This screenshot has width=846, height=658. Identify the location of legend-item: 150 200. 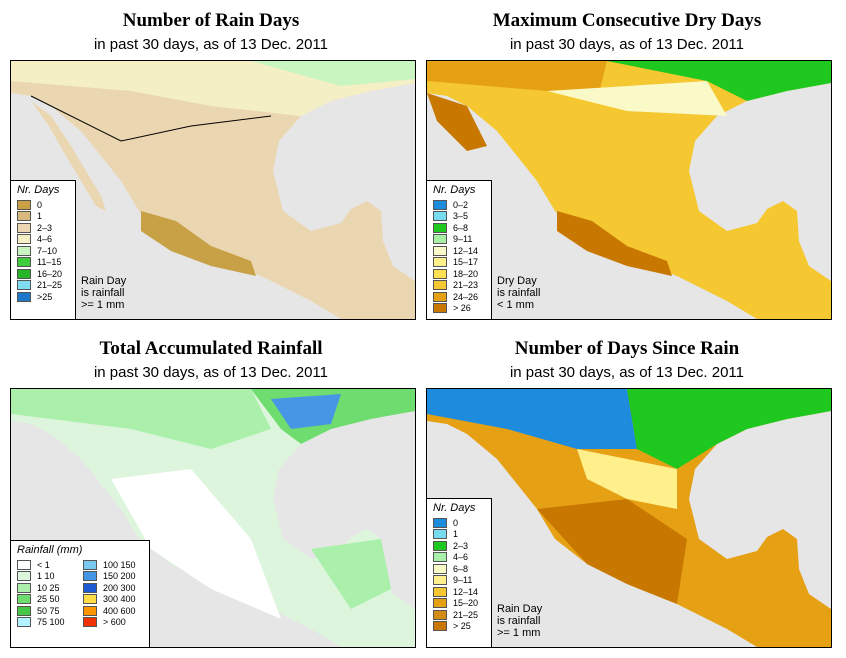
(116, 577).